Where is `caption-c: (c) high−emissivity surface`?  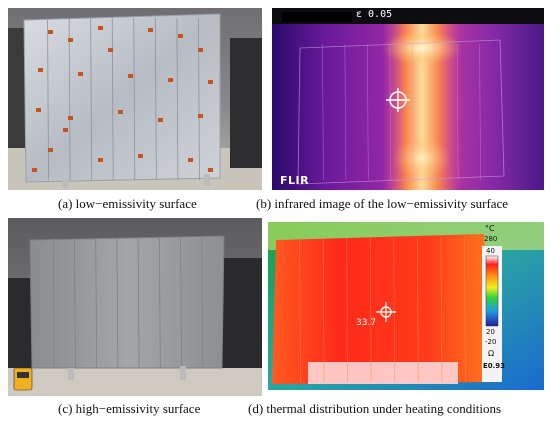 caption-c: (c) high−emissivity surface is located at coordinates (129, 408).